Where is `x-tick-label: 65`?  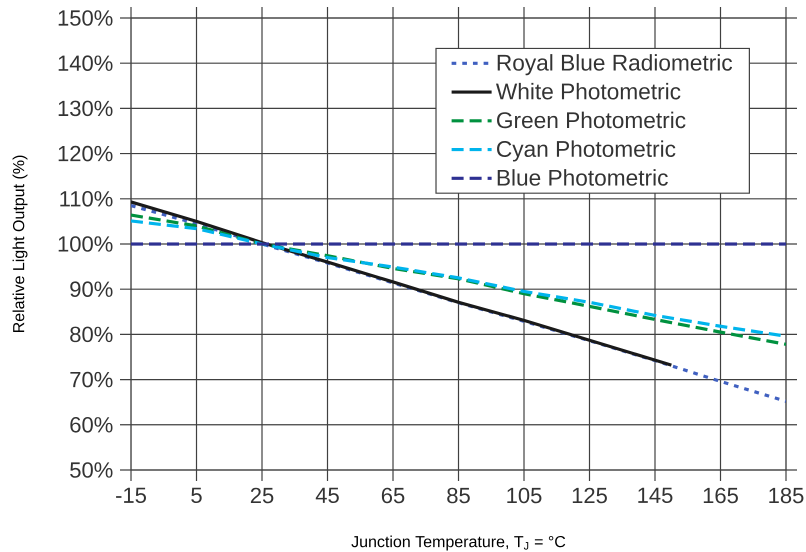
x-tick-label: 65 is located at coordinates (393, 496).